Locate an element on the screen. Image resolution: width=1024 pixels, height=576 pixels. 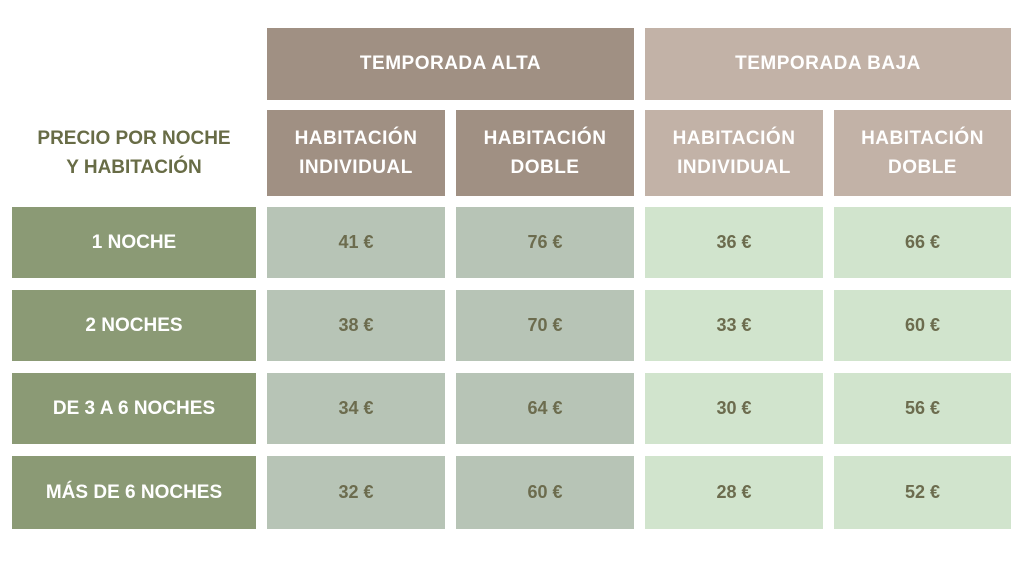
room-header-baja-individual: HABITACIÓN INDIVIDUAL is located at coordinates (734, 153).